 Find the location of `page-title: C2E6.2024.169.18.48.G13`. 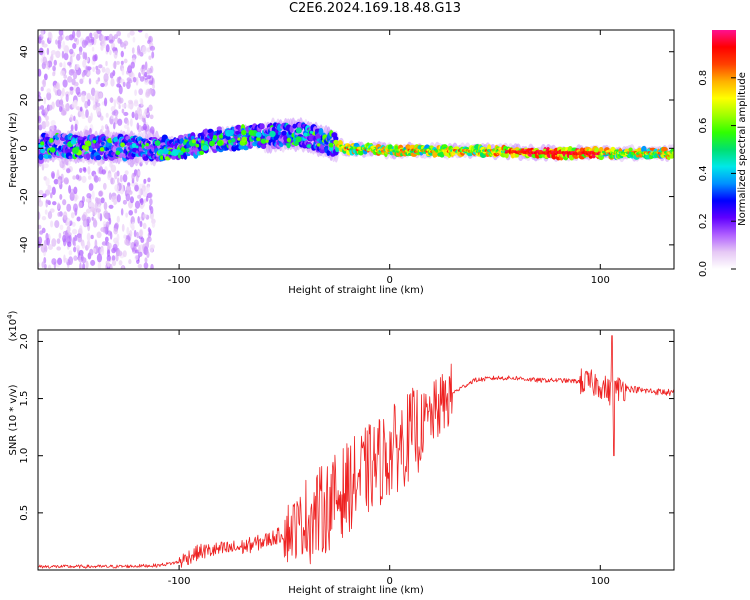

page-title: C2E6.2024.169.18.48.G13 is located at coordinates (375, 8).